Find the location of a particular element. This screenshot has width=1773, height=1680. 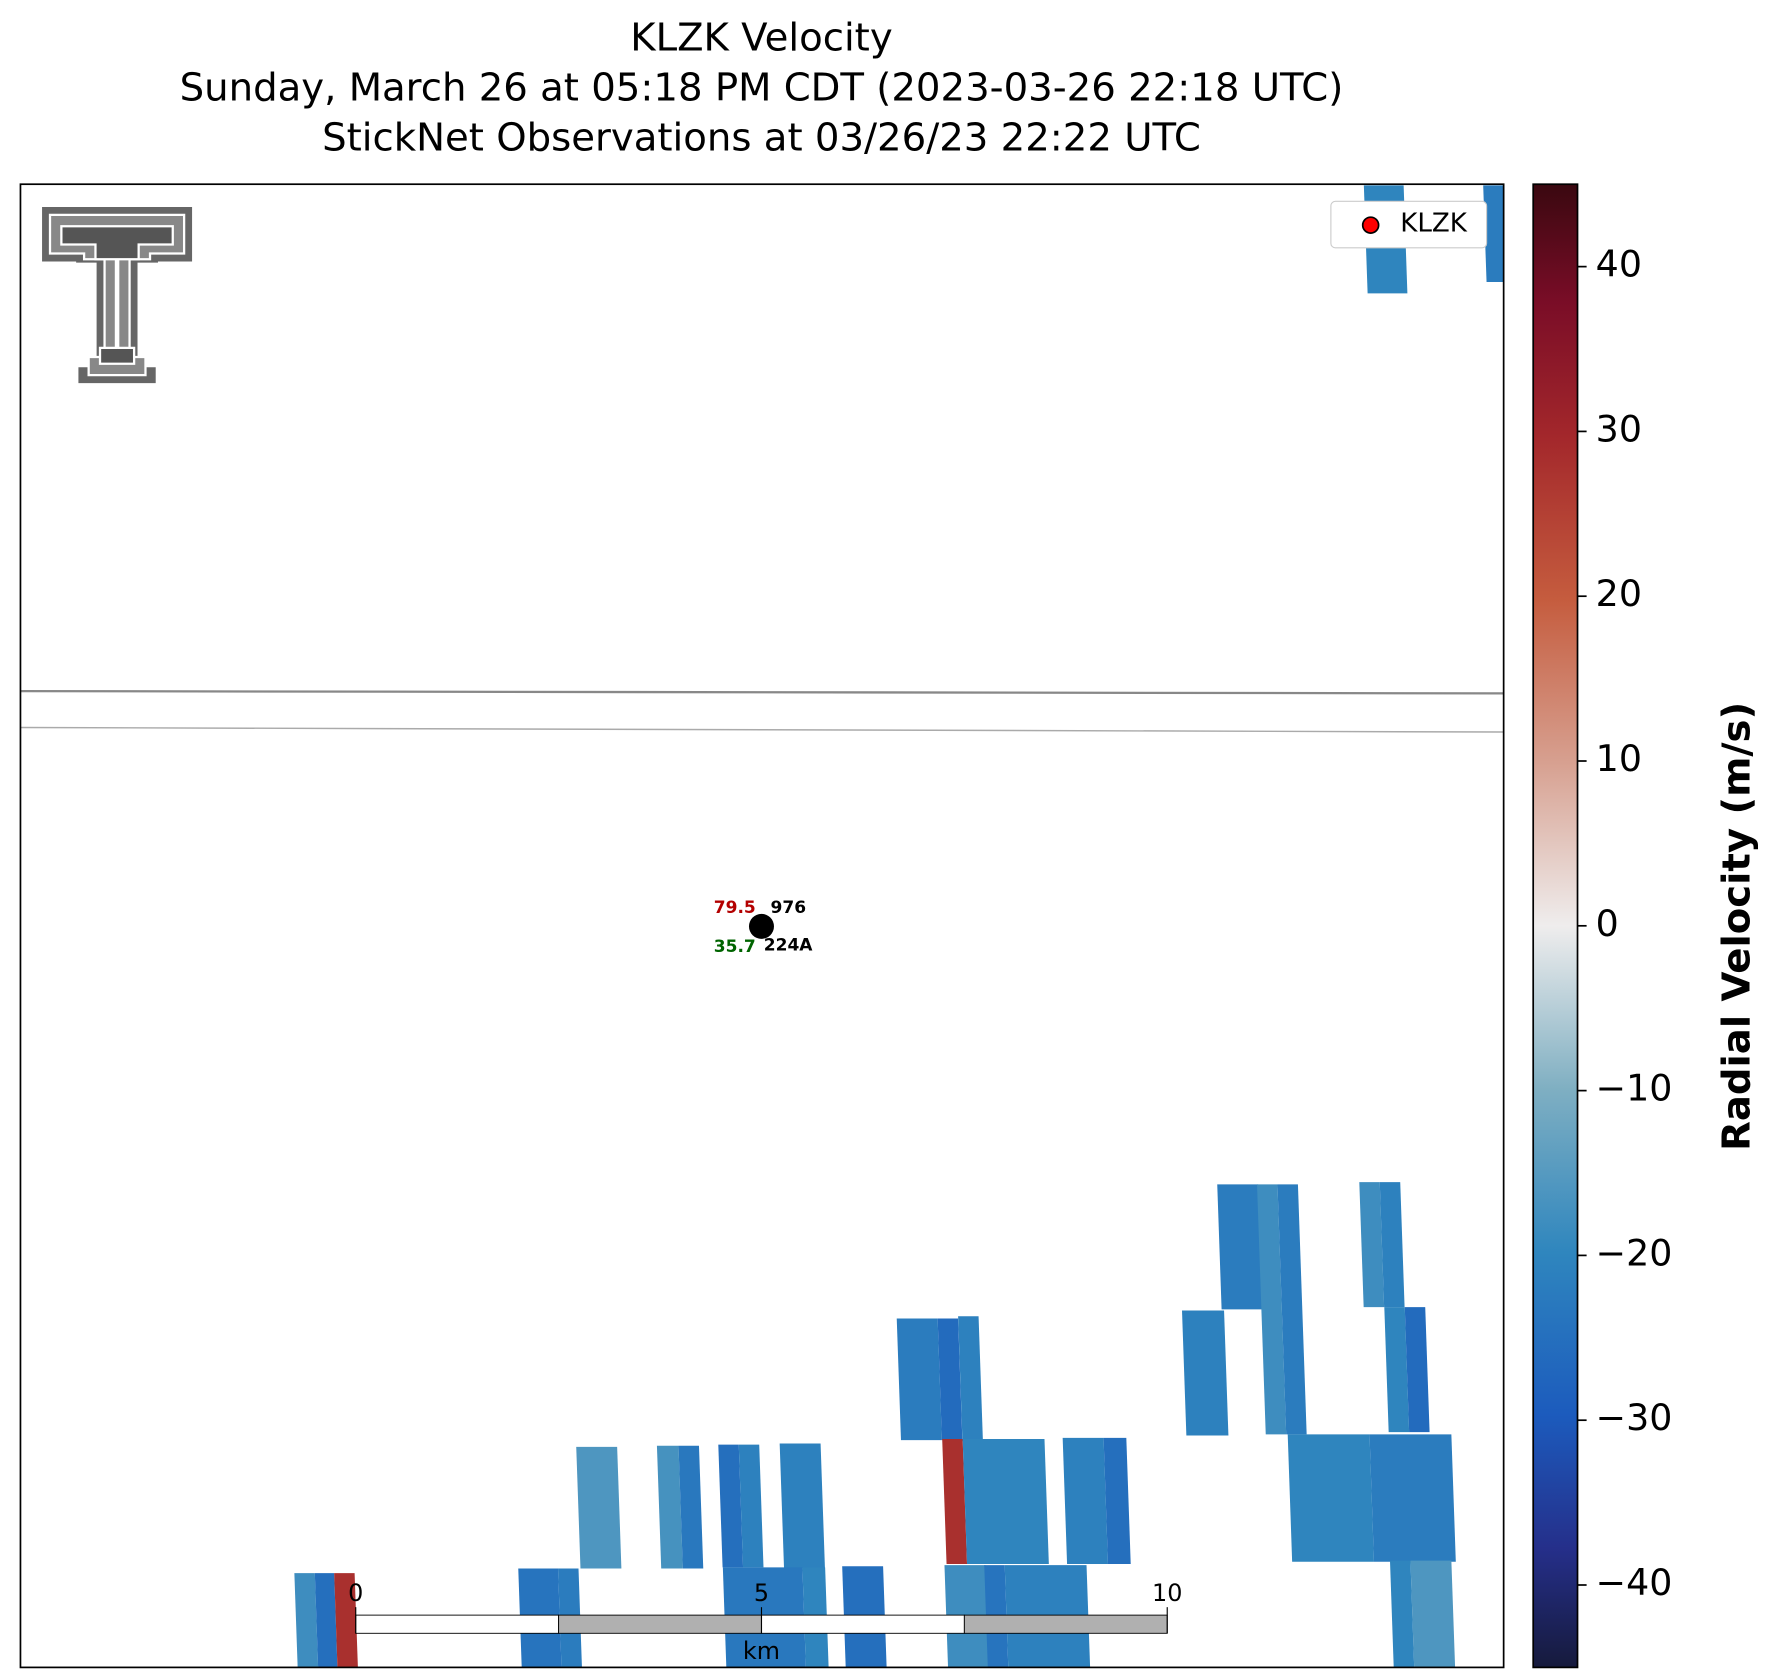

colorbar-tick-label: −30 is located at coordinates (1634, 1417).